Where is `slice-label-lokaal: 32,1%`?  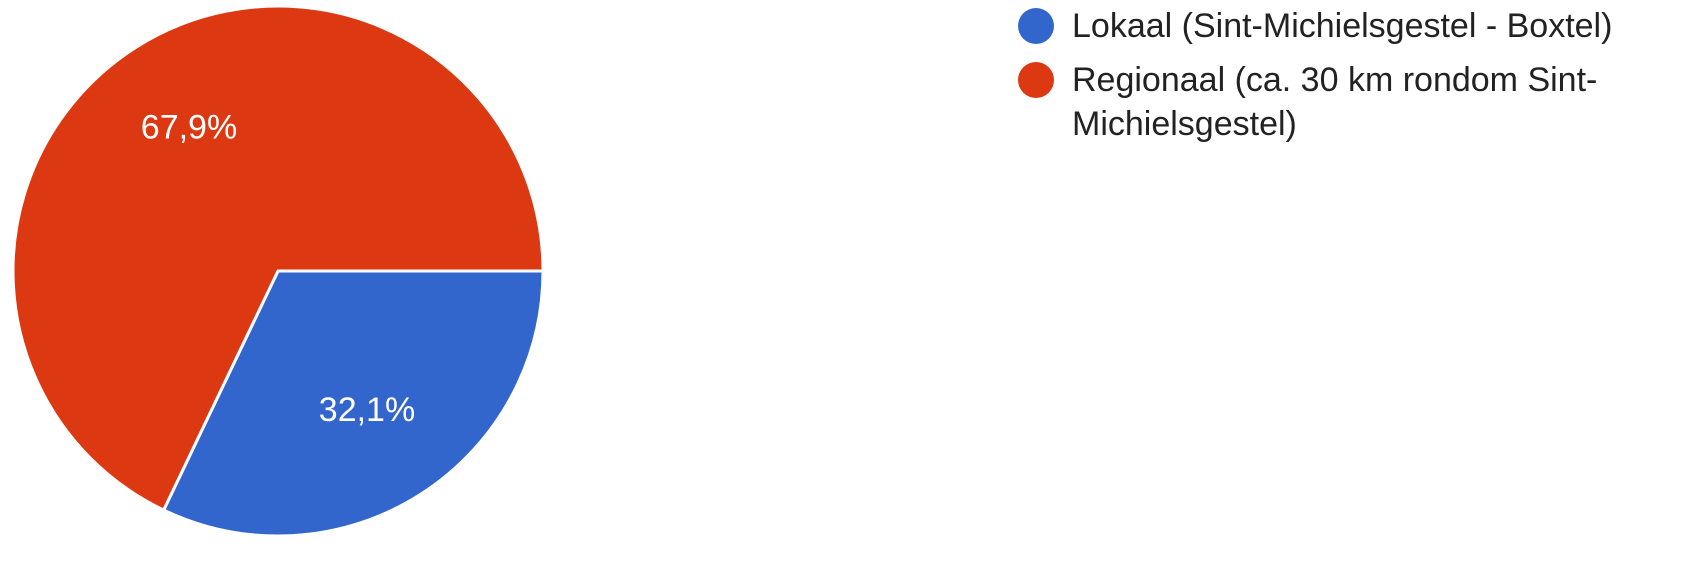
slice-label-lokaal: 32,1% is located at coordinates (367, 410).